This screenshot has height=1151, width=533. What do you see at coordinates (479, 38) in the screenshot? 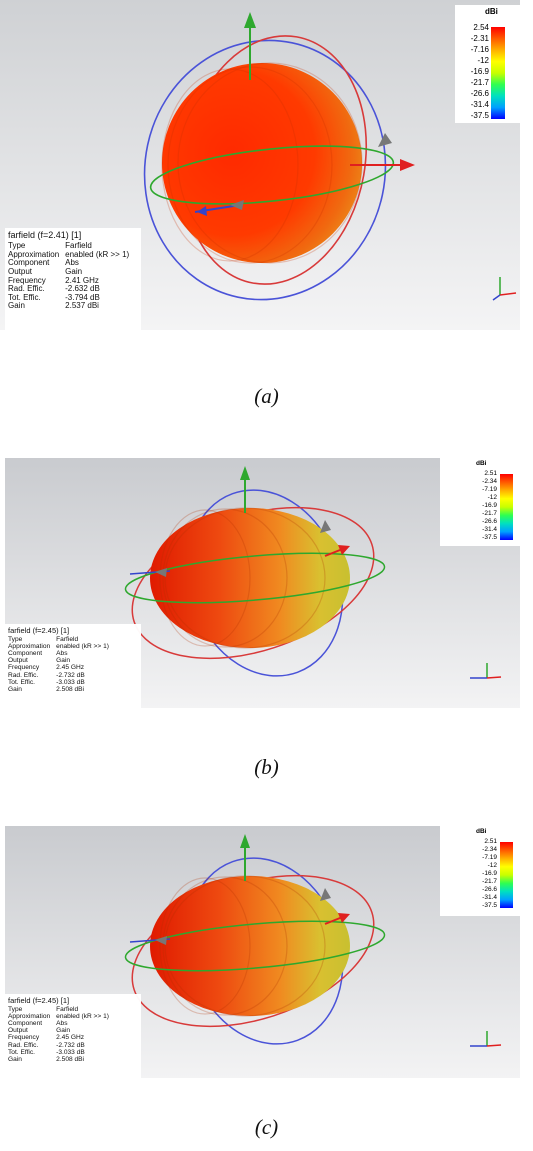
I see `colorbar-tick: -2.31` at bounding box center [479, 38].